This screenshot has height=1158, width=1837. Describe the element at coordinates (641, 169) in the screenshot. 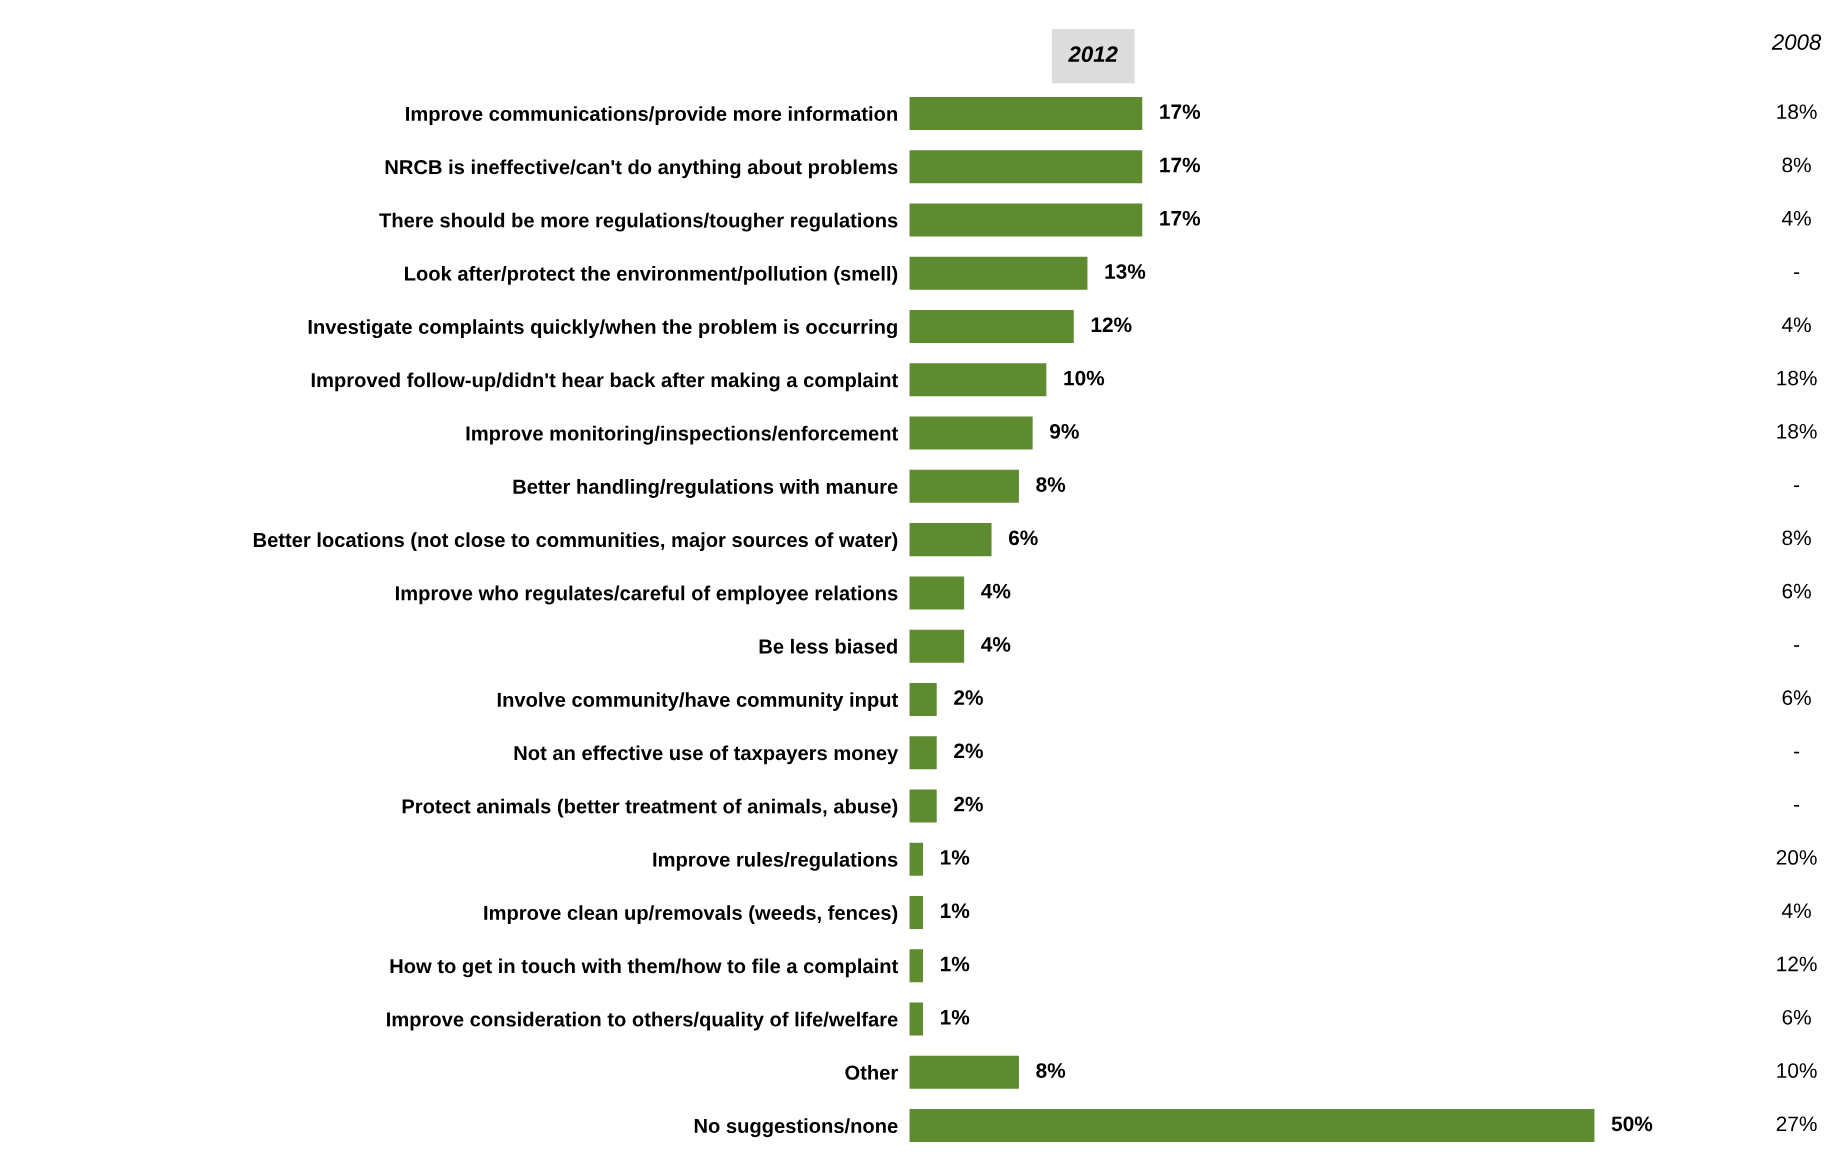

I see `y-tick-label: NRCB is ineffective/can't do anything about problems` at that location.